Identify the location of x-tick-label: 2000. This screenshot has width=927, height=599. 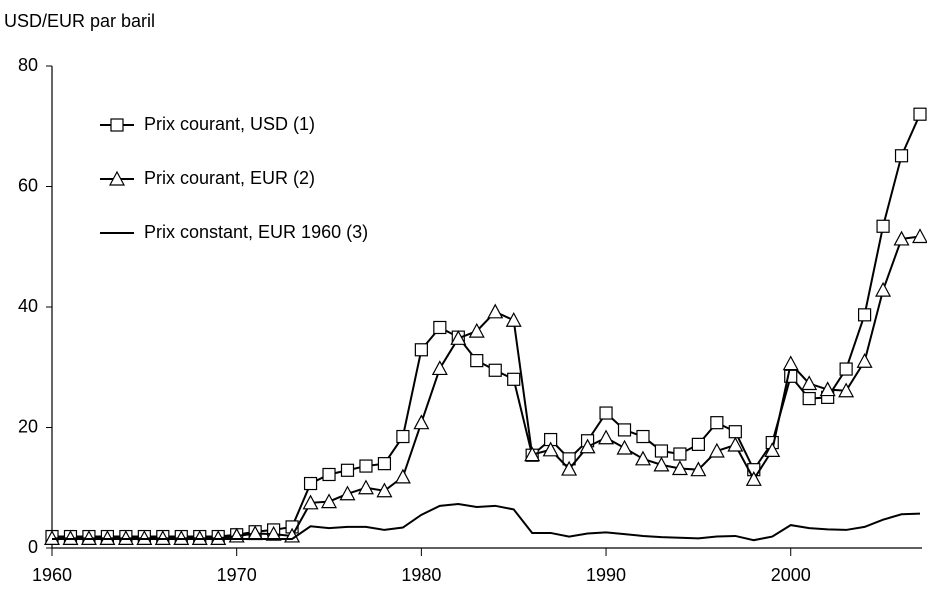
(791, 575).